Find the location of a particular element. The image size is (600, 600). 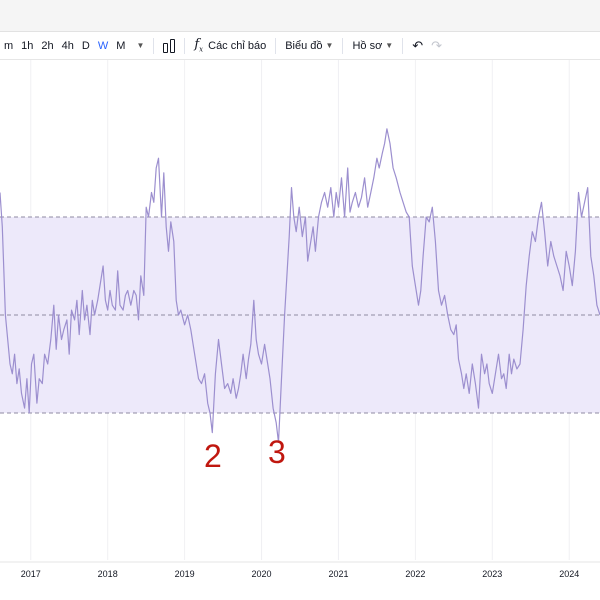

interval-button-day: D is located at coordinates (85, 45).